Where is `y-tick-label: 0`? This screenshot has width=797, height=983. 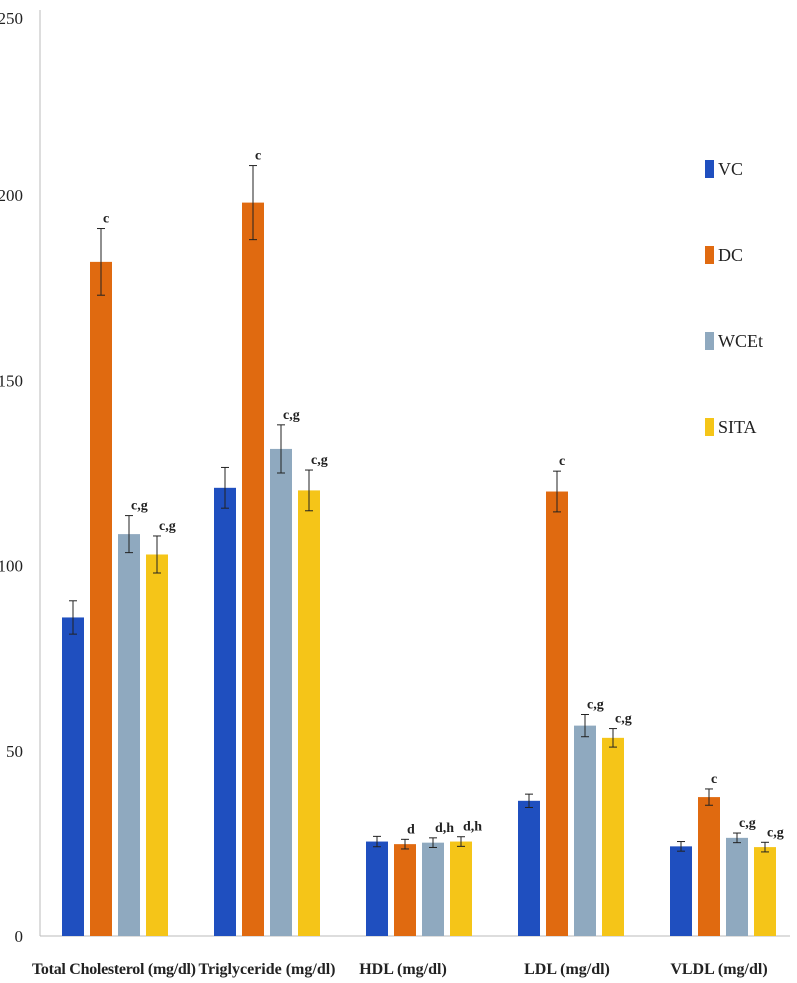 y-tick-label: 0 is located at coordinates (19, 936).